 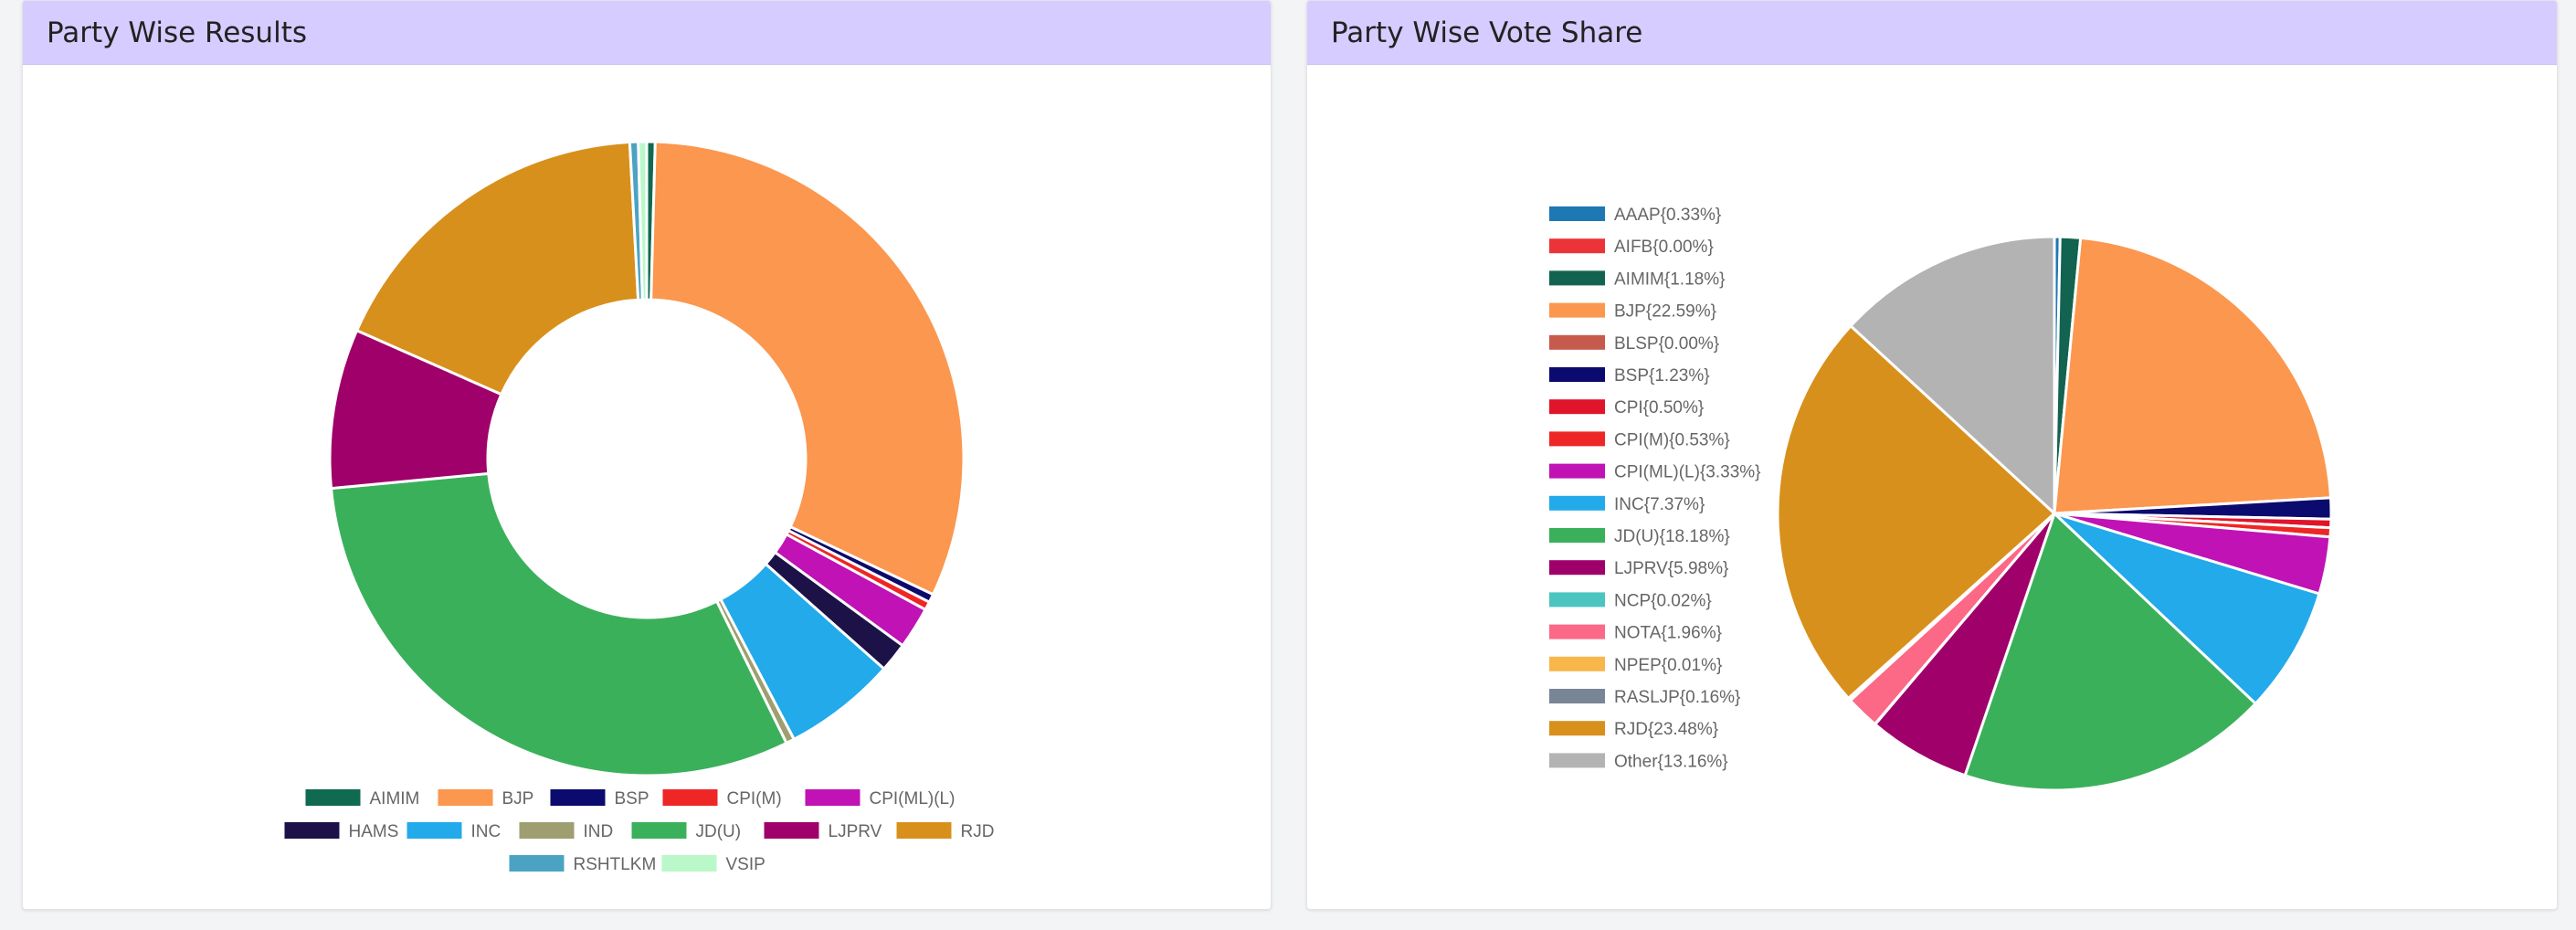 I want to click on legend-label: RASLJP{0.16%}, so click(x=1677, y=698).